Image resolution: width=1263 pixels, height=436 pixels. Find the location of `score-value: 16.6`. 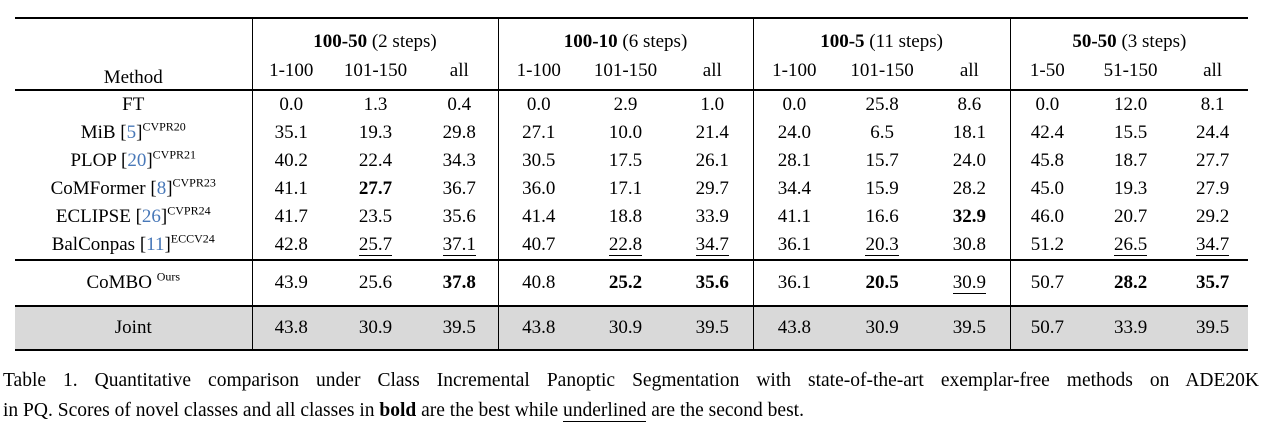

score-value: 16.6 is located at coordinates (882, 216).